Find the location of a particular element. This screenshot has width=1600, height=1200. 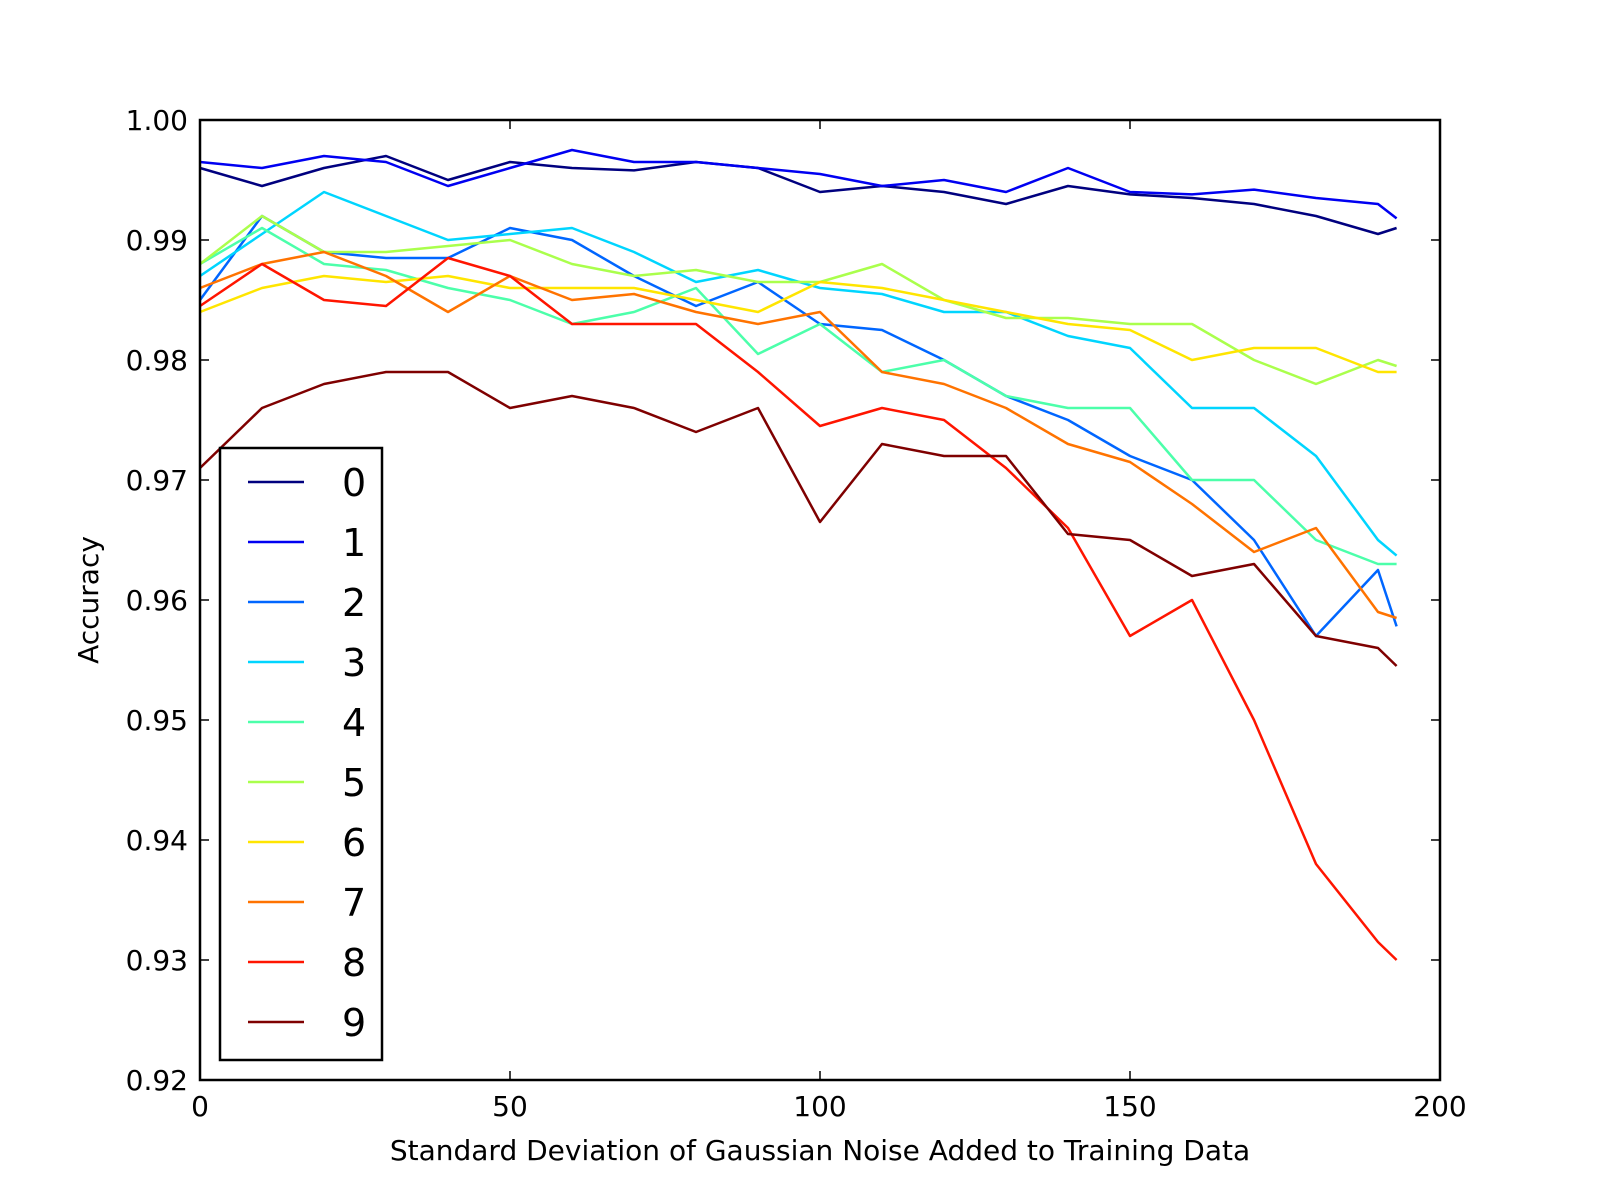

y-tick-label: 0.95 is located at coordinates (157, 720).